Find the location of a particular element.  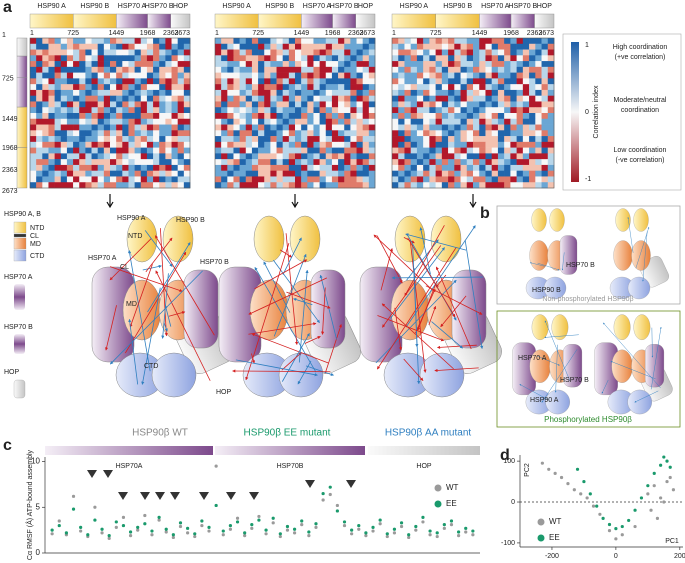

annotation-triangle is located at coordinates (204, 496).